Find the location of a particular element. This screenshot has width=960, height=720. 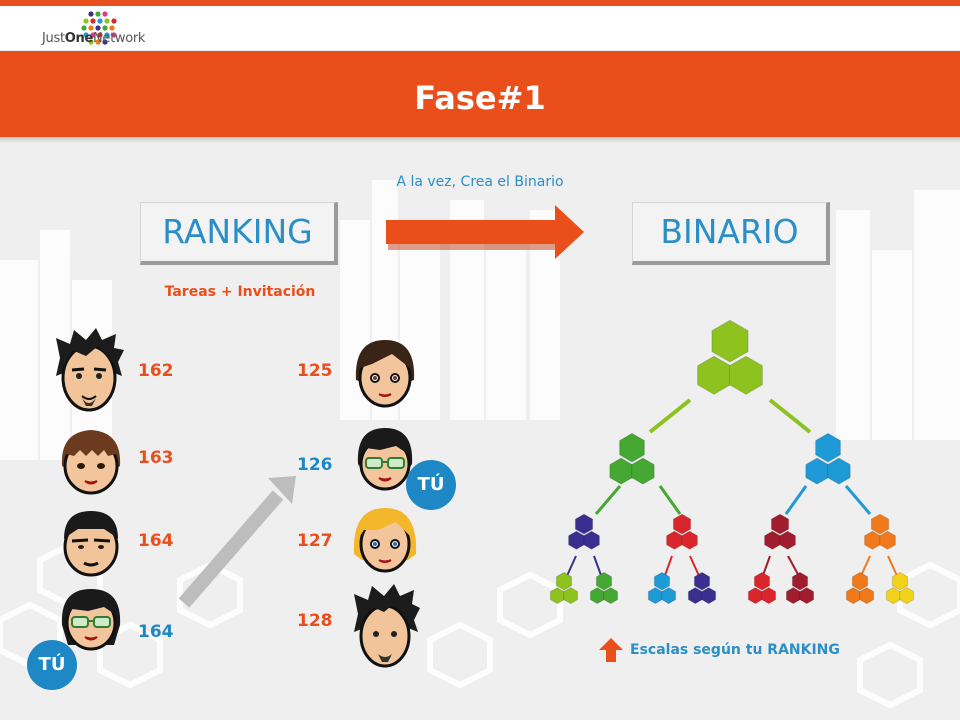

network-dots-logo-icon is located at coordinates (99, 28).